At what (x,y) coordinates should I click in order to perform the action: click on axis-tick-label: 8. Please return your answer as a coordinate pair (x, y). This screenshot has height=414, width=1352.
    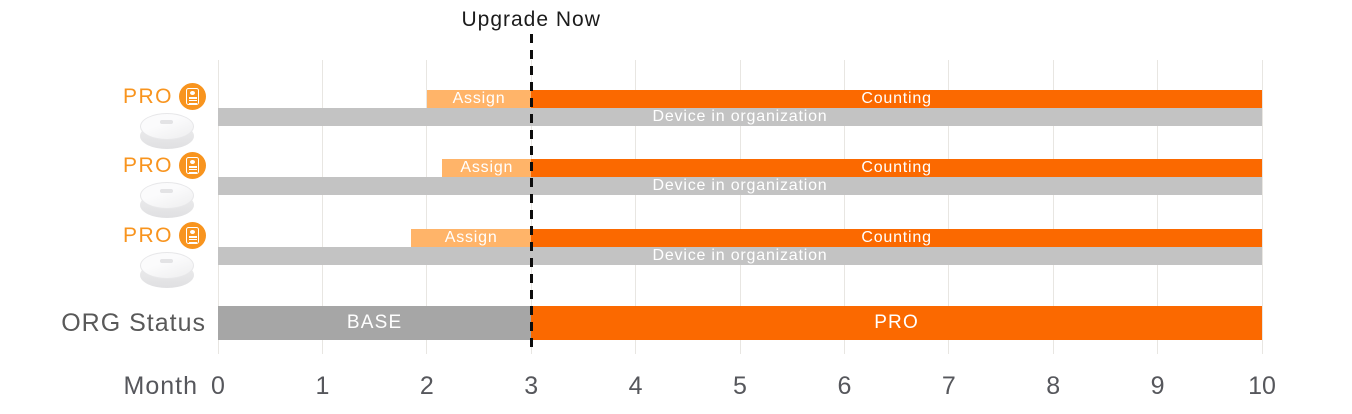
    Looking at the image, I should click on (1053, 385).